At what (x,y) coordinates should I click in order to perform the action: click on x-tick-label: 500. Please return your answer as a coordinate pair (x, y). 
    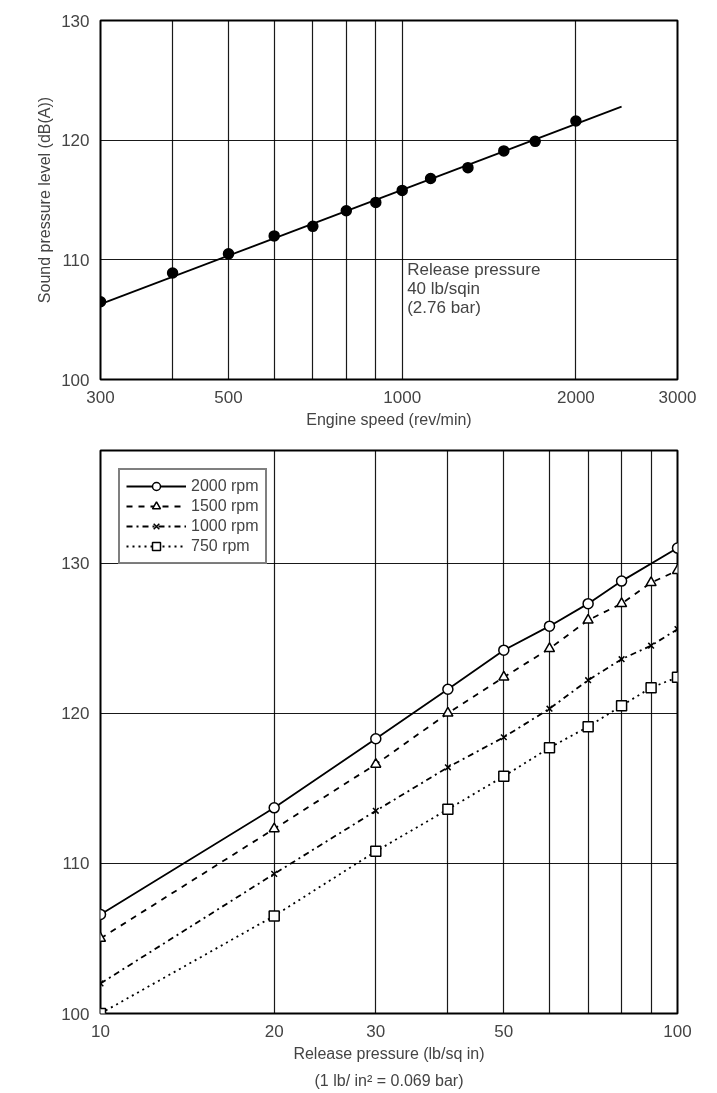
    Looking at the image, I should click on (228, 397).